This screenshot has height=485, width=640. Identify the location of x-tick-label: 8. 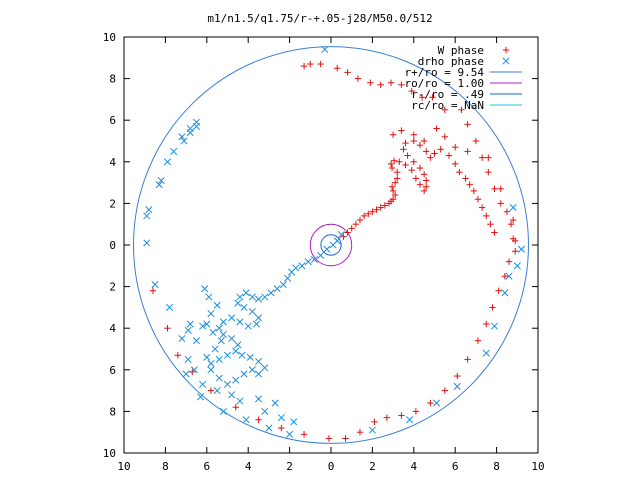
(496, 466).